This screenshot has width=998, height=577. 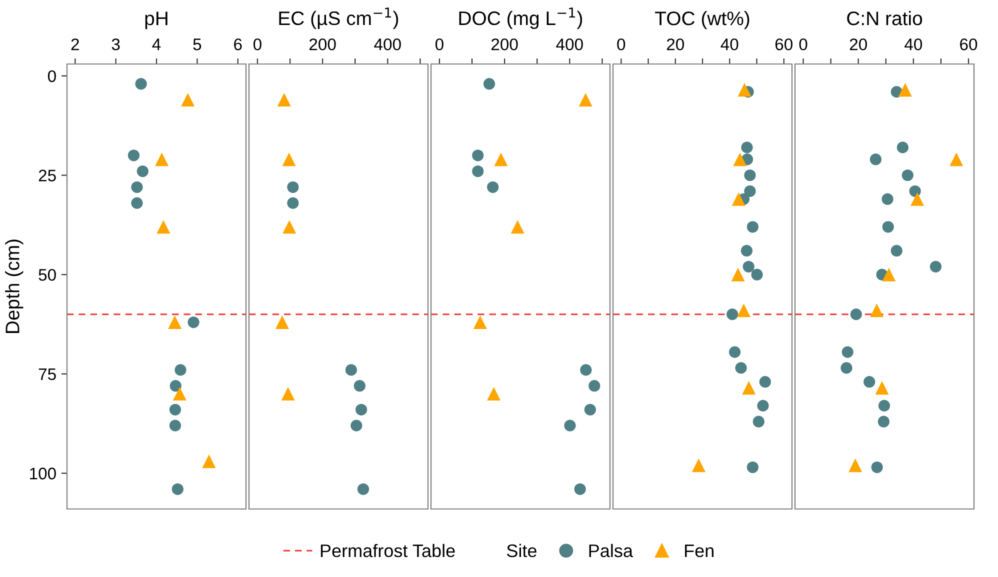 I want to click on legend-label: Permafrost Table, so click(x=387, y=551).